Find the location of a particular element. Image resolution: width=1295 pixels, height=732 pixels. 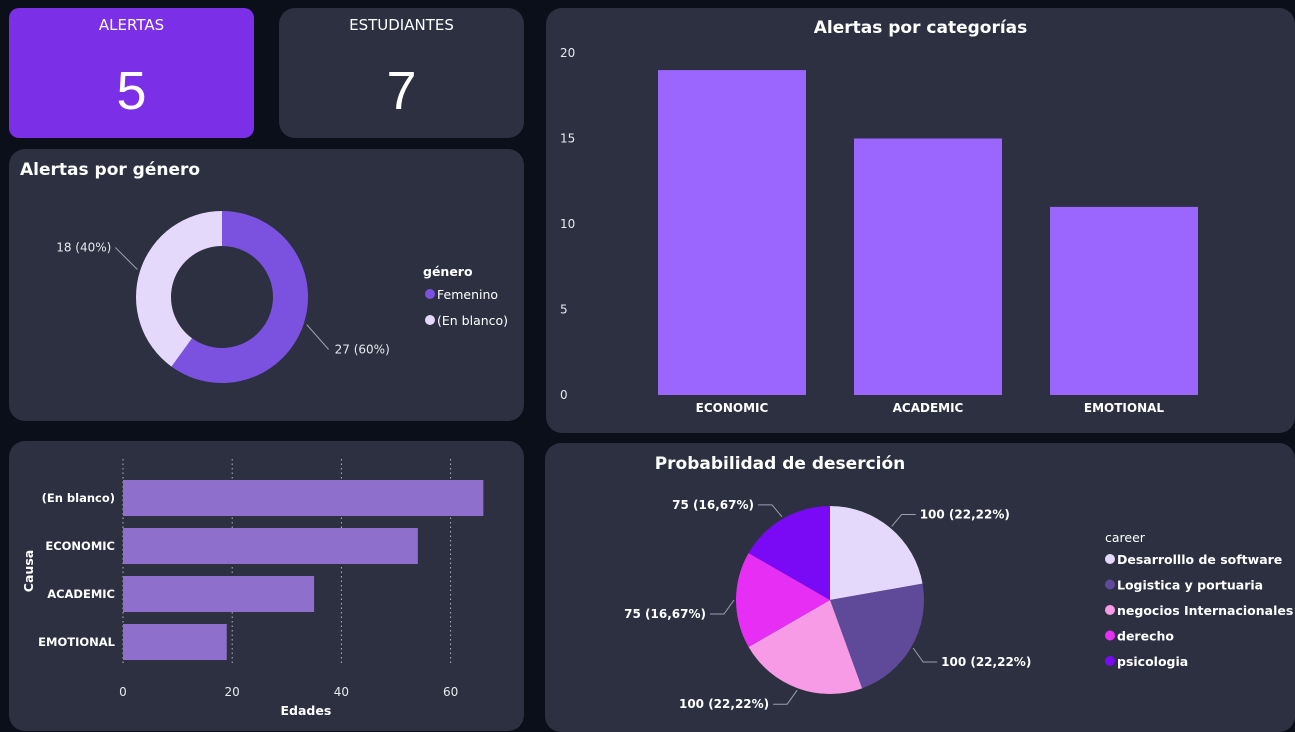

y-tick-label: 5 is located at coordinates (564, 310).